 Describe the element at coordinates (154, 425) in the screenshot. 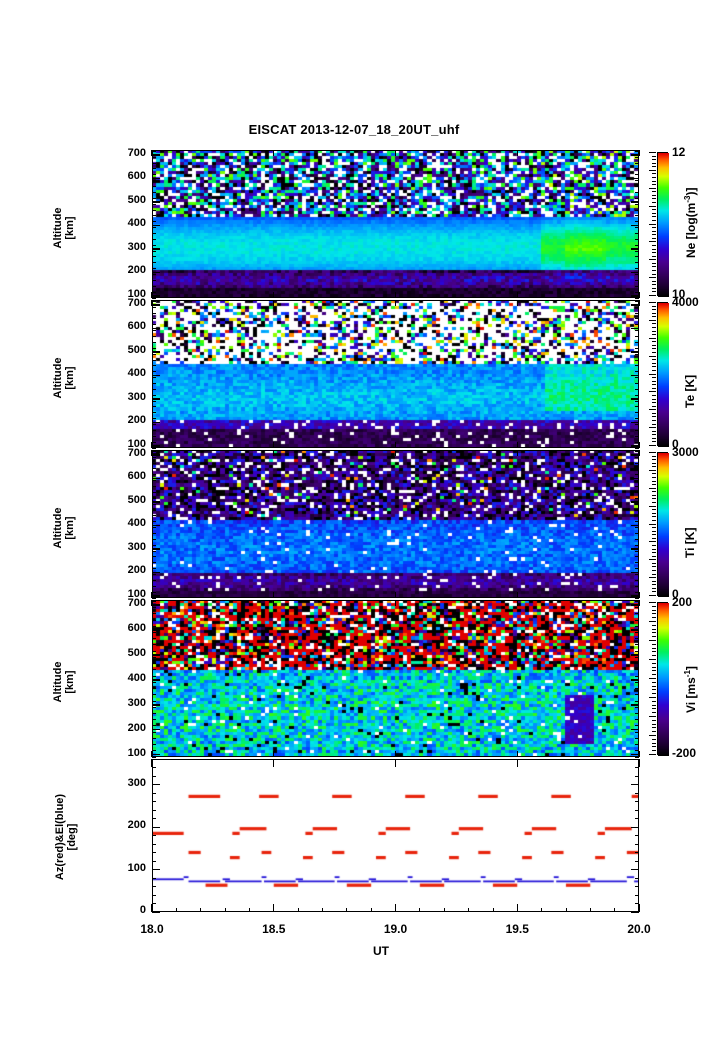

I see `y-minor-te` at that location.